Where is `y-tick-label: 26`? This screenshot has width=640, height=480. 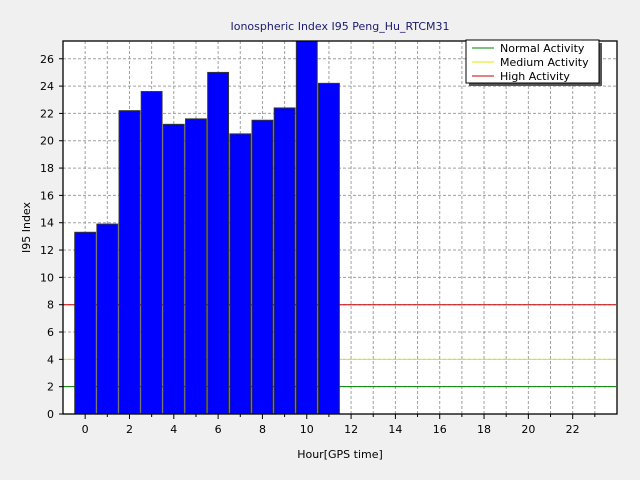
y-tick-label: 26 is located at coordinates (47, 59).